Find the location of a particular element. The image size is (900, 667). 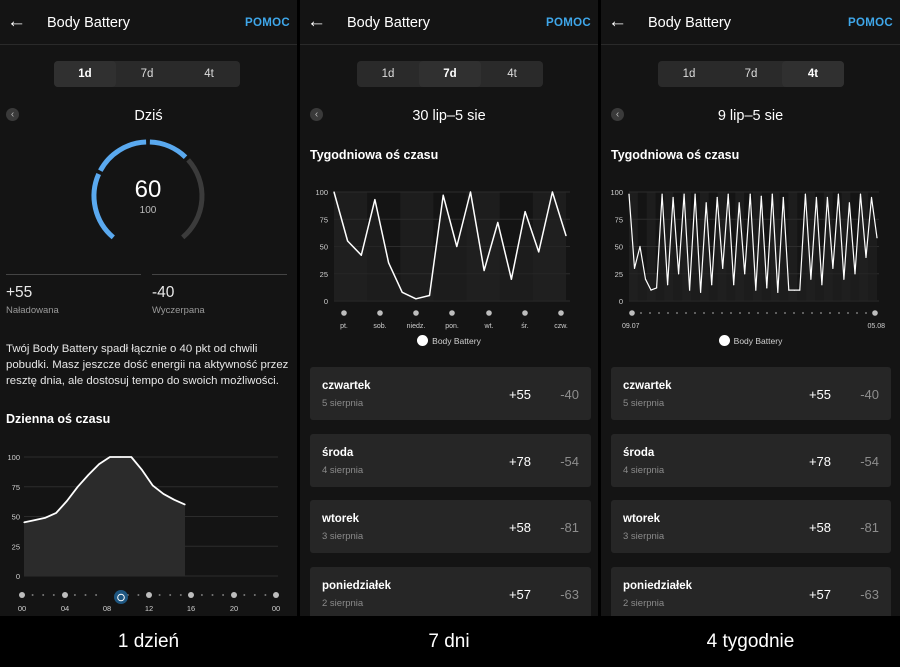

chart-legend: Body Battery is located at coordinates (750, 340).